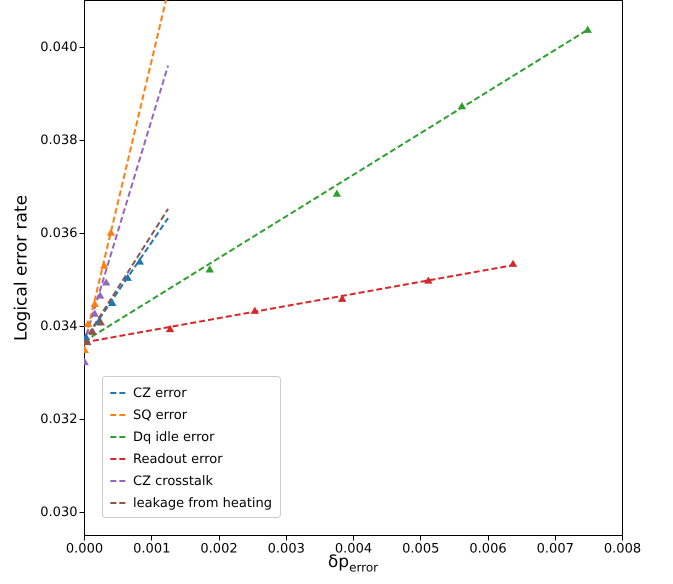 This screenshot has height=584, width=673. I want to click on y-tick-label: 0.030, so click(59, 512).